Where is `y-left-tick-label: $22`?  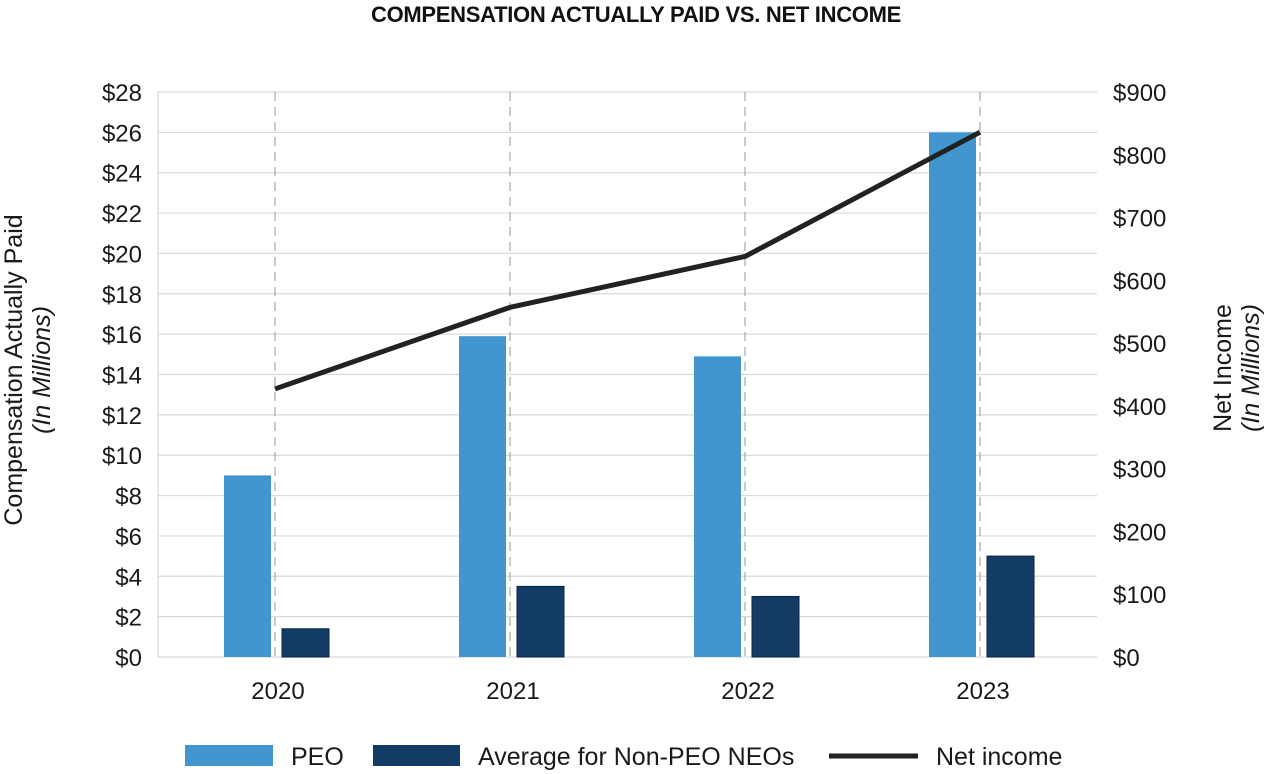
y-left-tick-label: $22 is located at coordinates (122, 214).